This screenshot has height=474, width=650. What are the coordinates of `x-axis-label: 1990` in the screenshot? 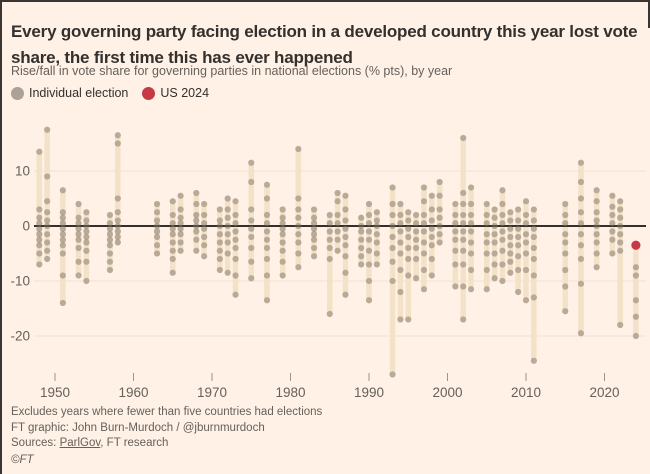 It's located at (369, 392).